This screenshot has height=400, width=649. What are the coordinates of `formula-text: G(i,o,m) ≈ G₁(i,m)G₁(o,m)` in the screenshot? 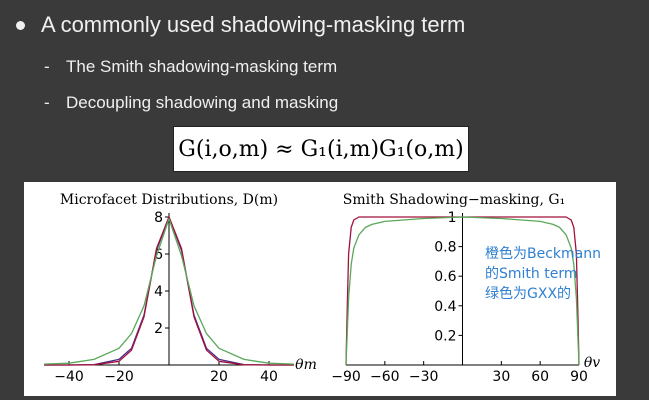 It's located at (321, 149).